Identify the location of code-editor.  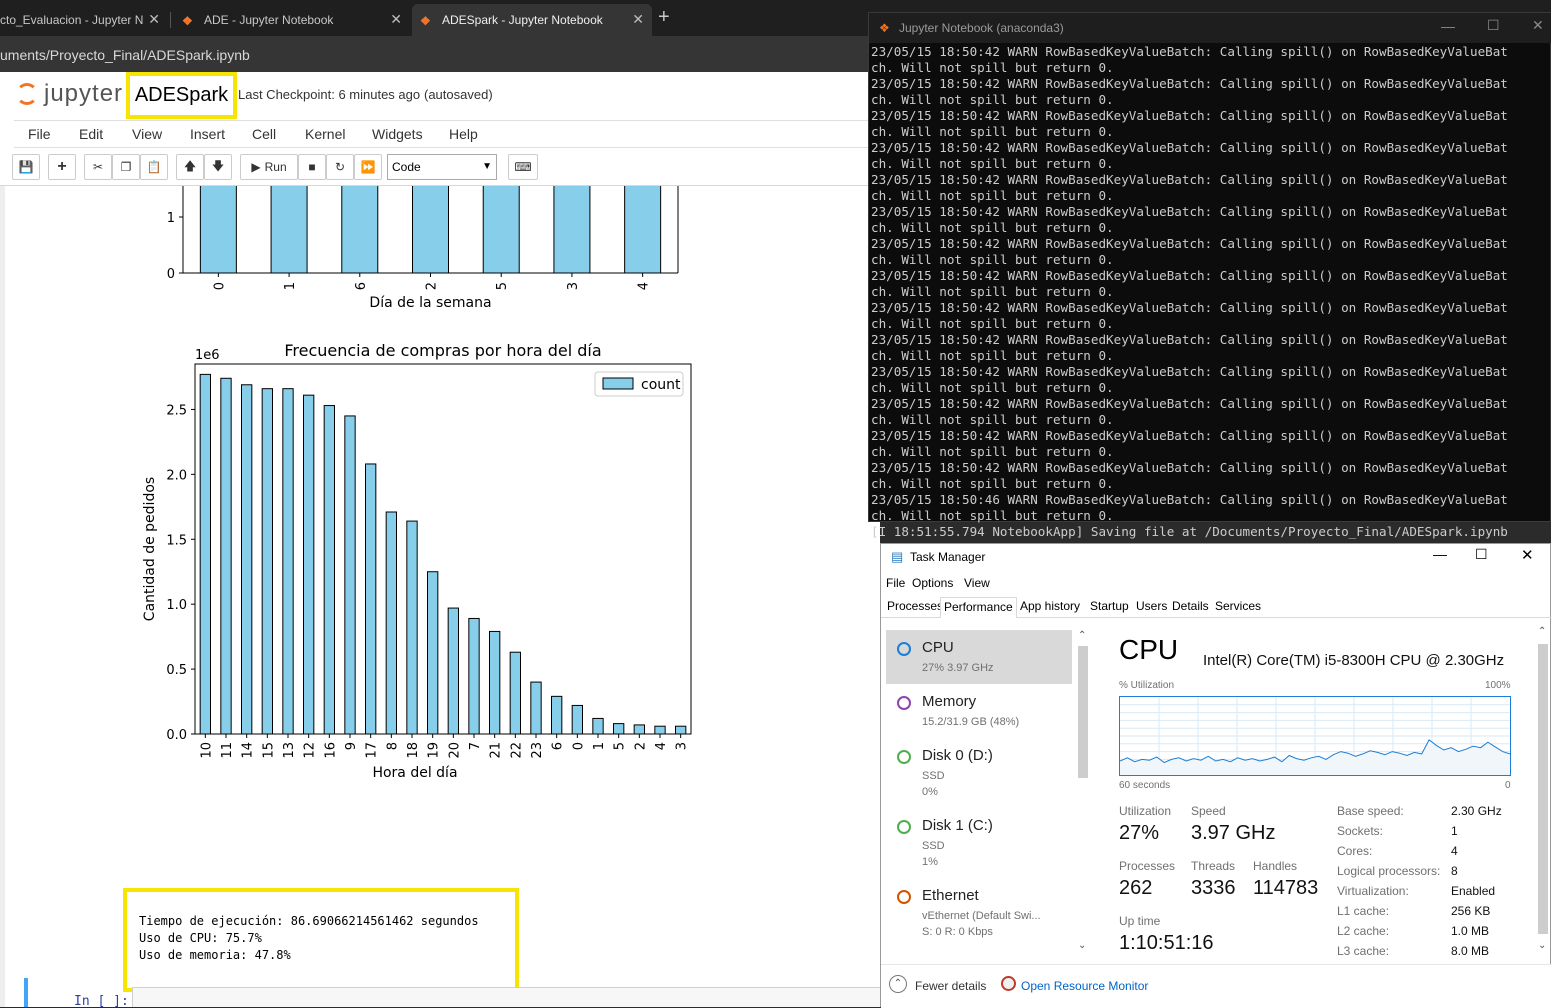
(506, 997).